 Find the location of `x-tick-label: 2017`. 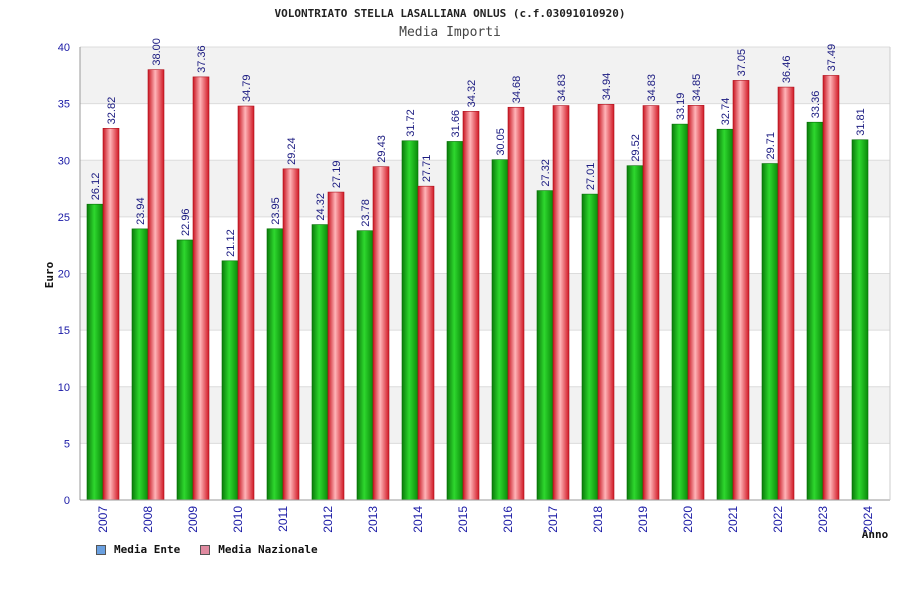

x-tick-label: 2017 is located at coordinates (553, 519).